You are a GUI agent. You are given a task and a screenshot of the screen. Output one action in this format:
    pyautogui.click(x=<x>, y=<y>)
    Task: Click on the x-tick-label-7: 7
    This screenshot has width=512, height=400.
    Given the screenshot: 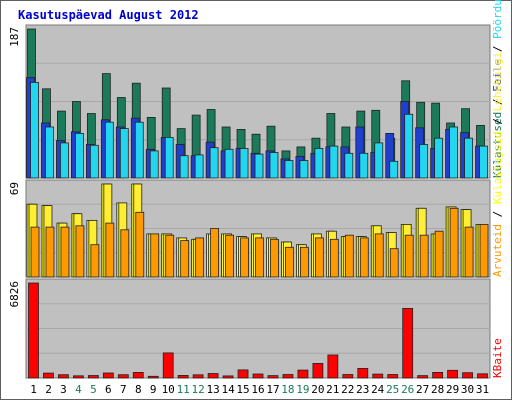 What is the action you would take?
    pyautogui.click(x=123, y=389)
    